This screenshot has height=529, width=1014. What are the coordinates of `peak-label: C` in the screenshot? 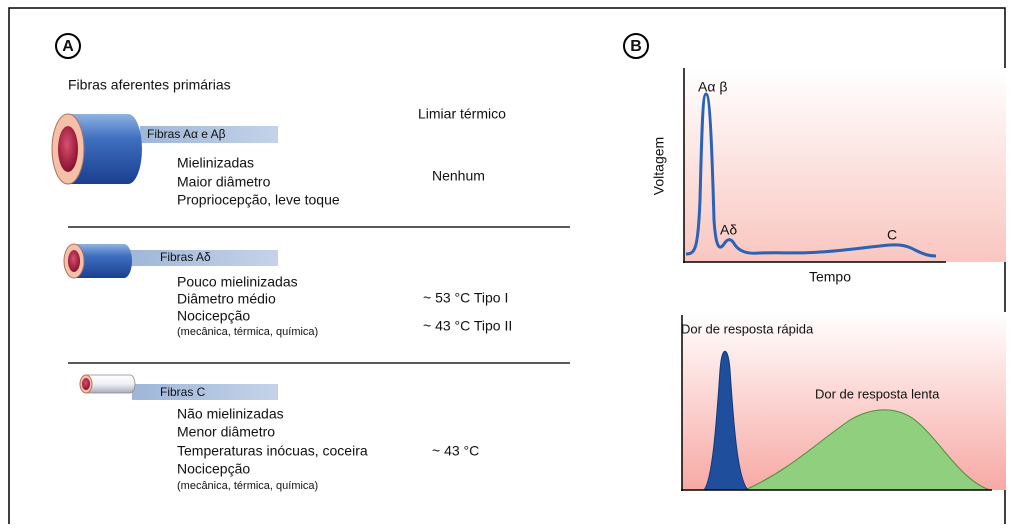 It's located at (892, 235).